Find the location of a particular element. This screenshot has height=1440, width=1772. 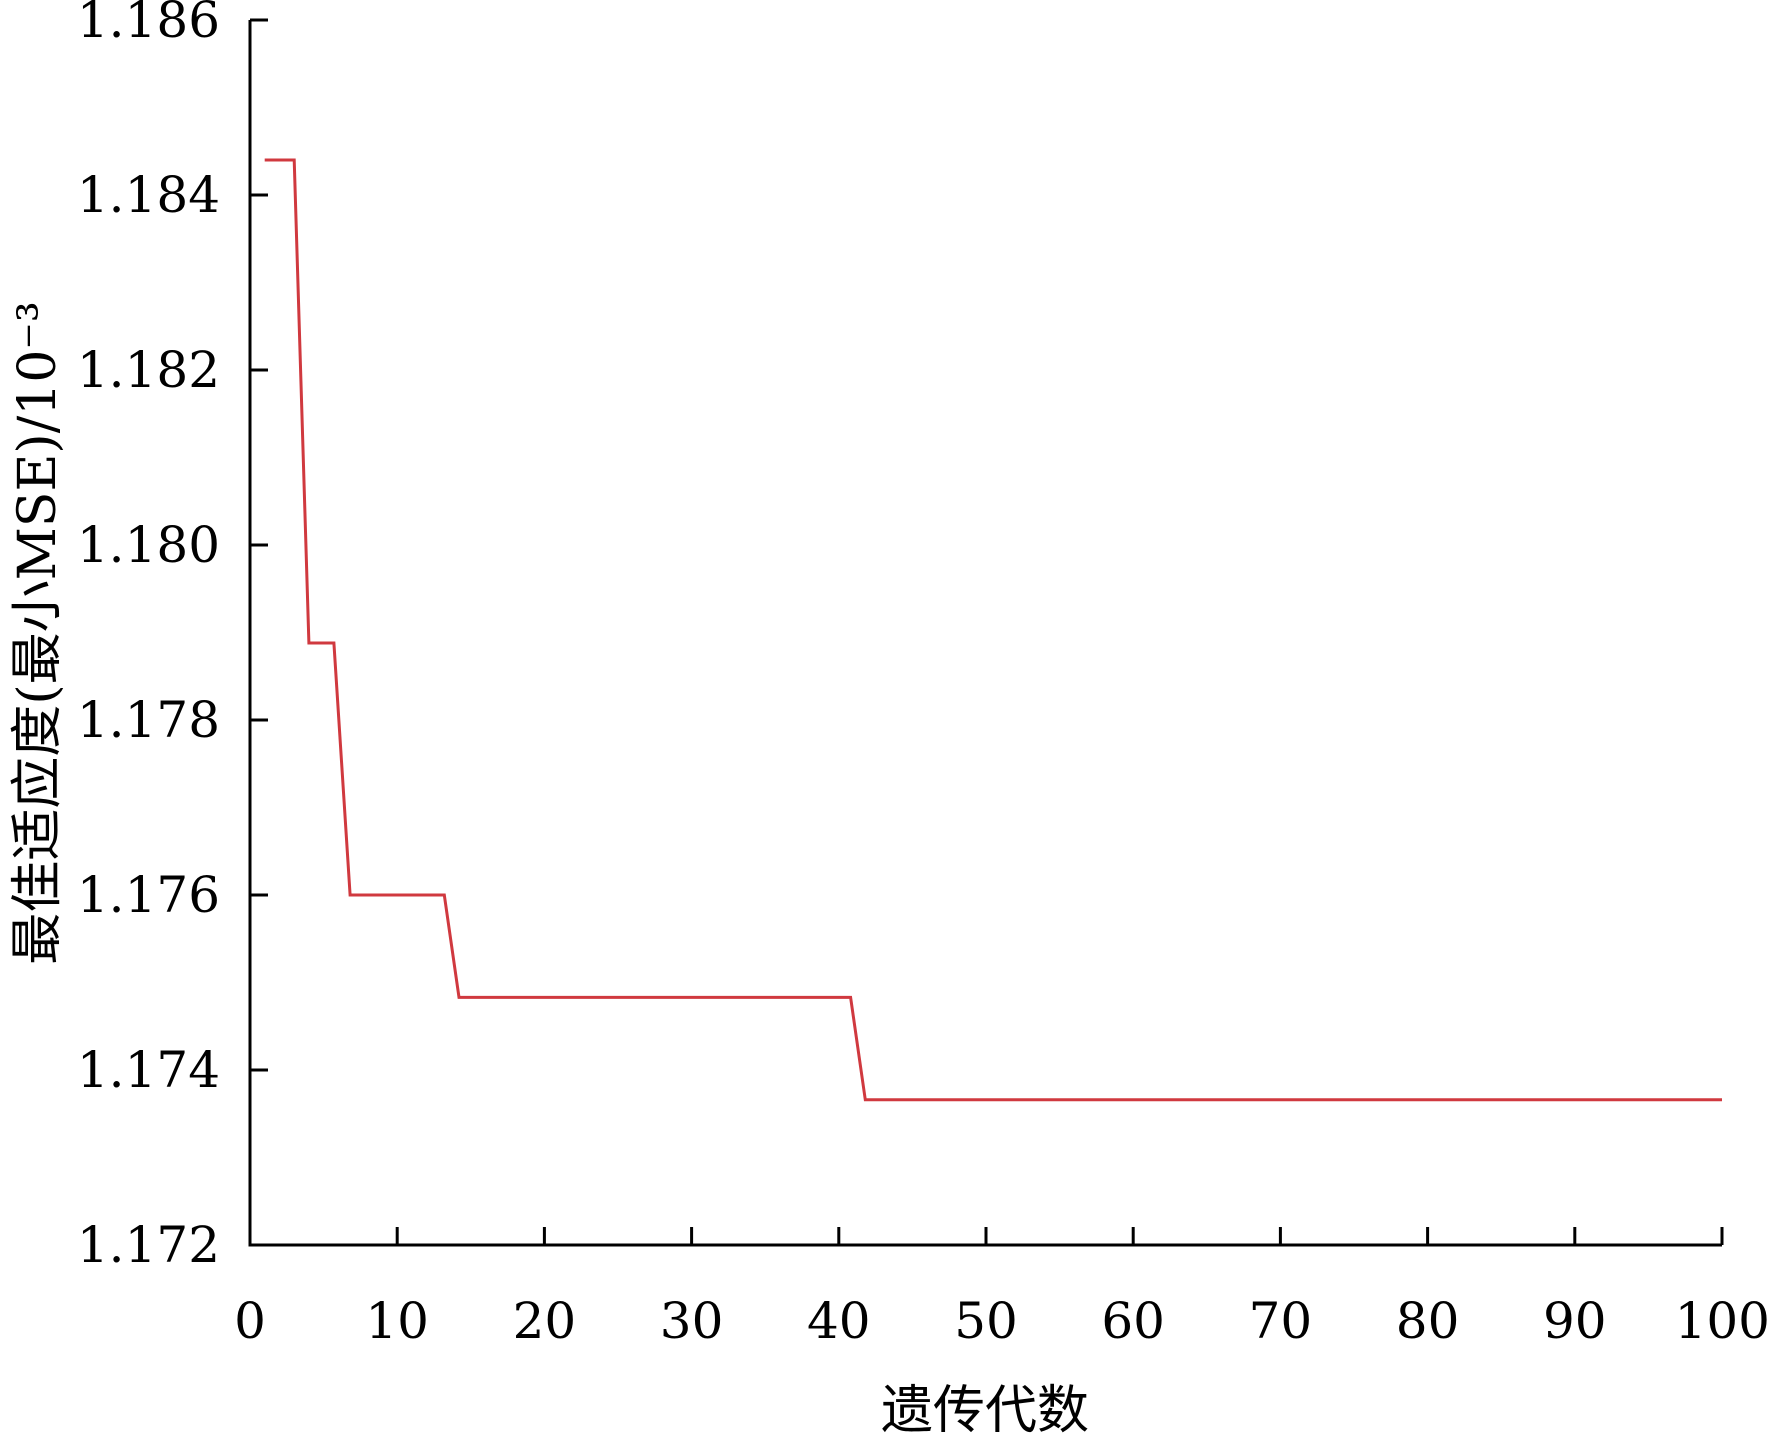

y-tick-label: 1.182 is located at coordinates (148, 370).